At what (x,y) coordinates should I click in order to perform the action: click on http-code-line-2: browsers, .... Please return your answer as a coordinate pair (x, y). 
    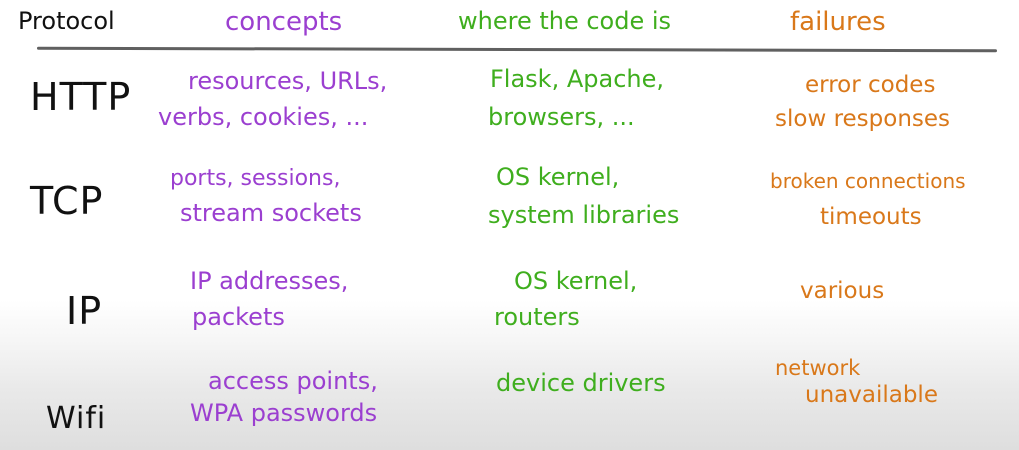
    Looking at the image, I should click on (561, 117).